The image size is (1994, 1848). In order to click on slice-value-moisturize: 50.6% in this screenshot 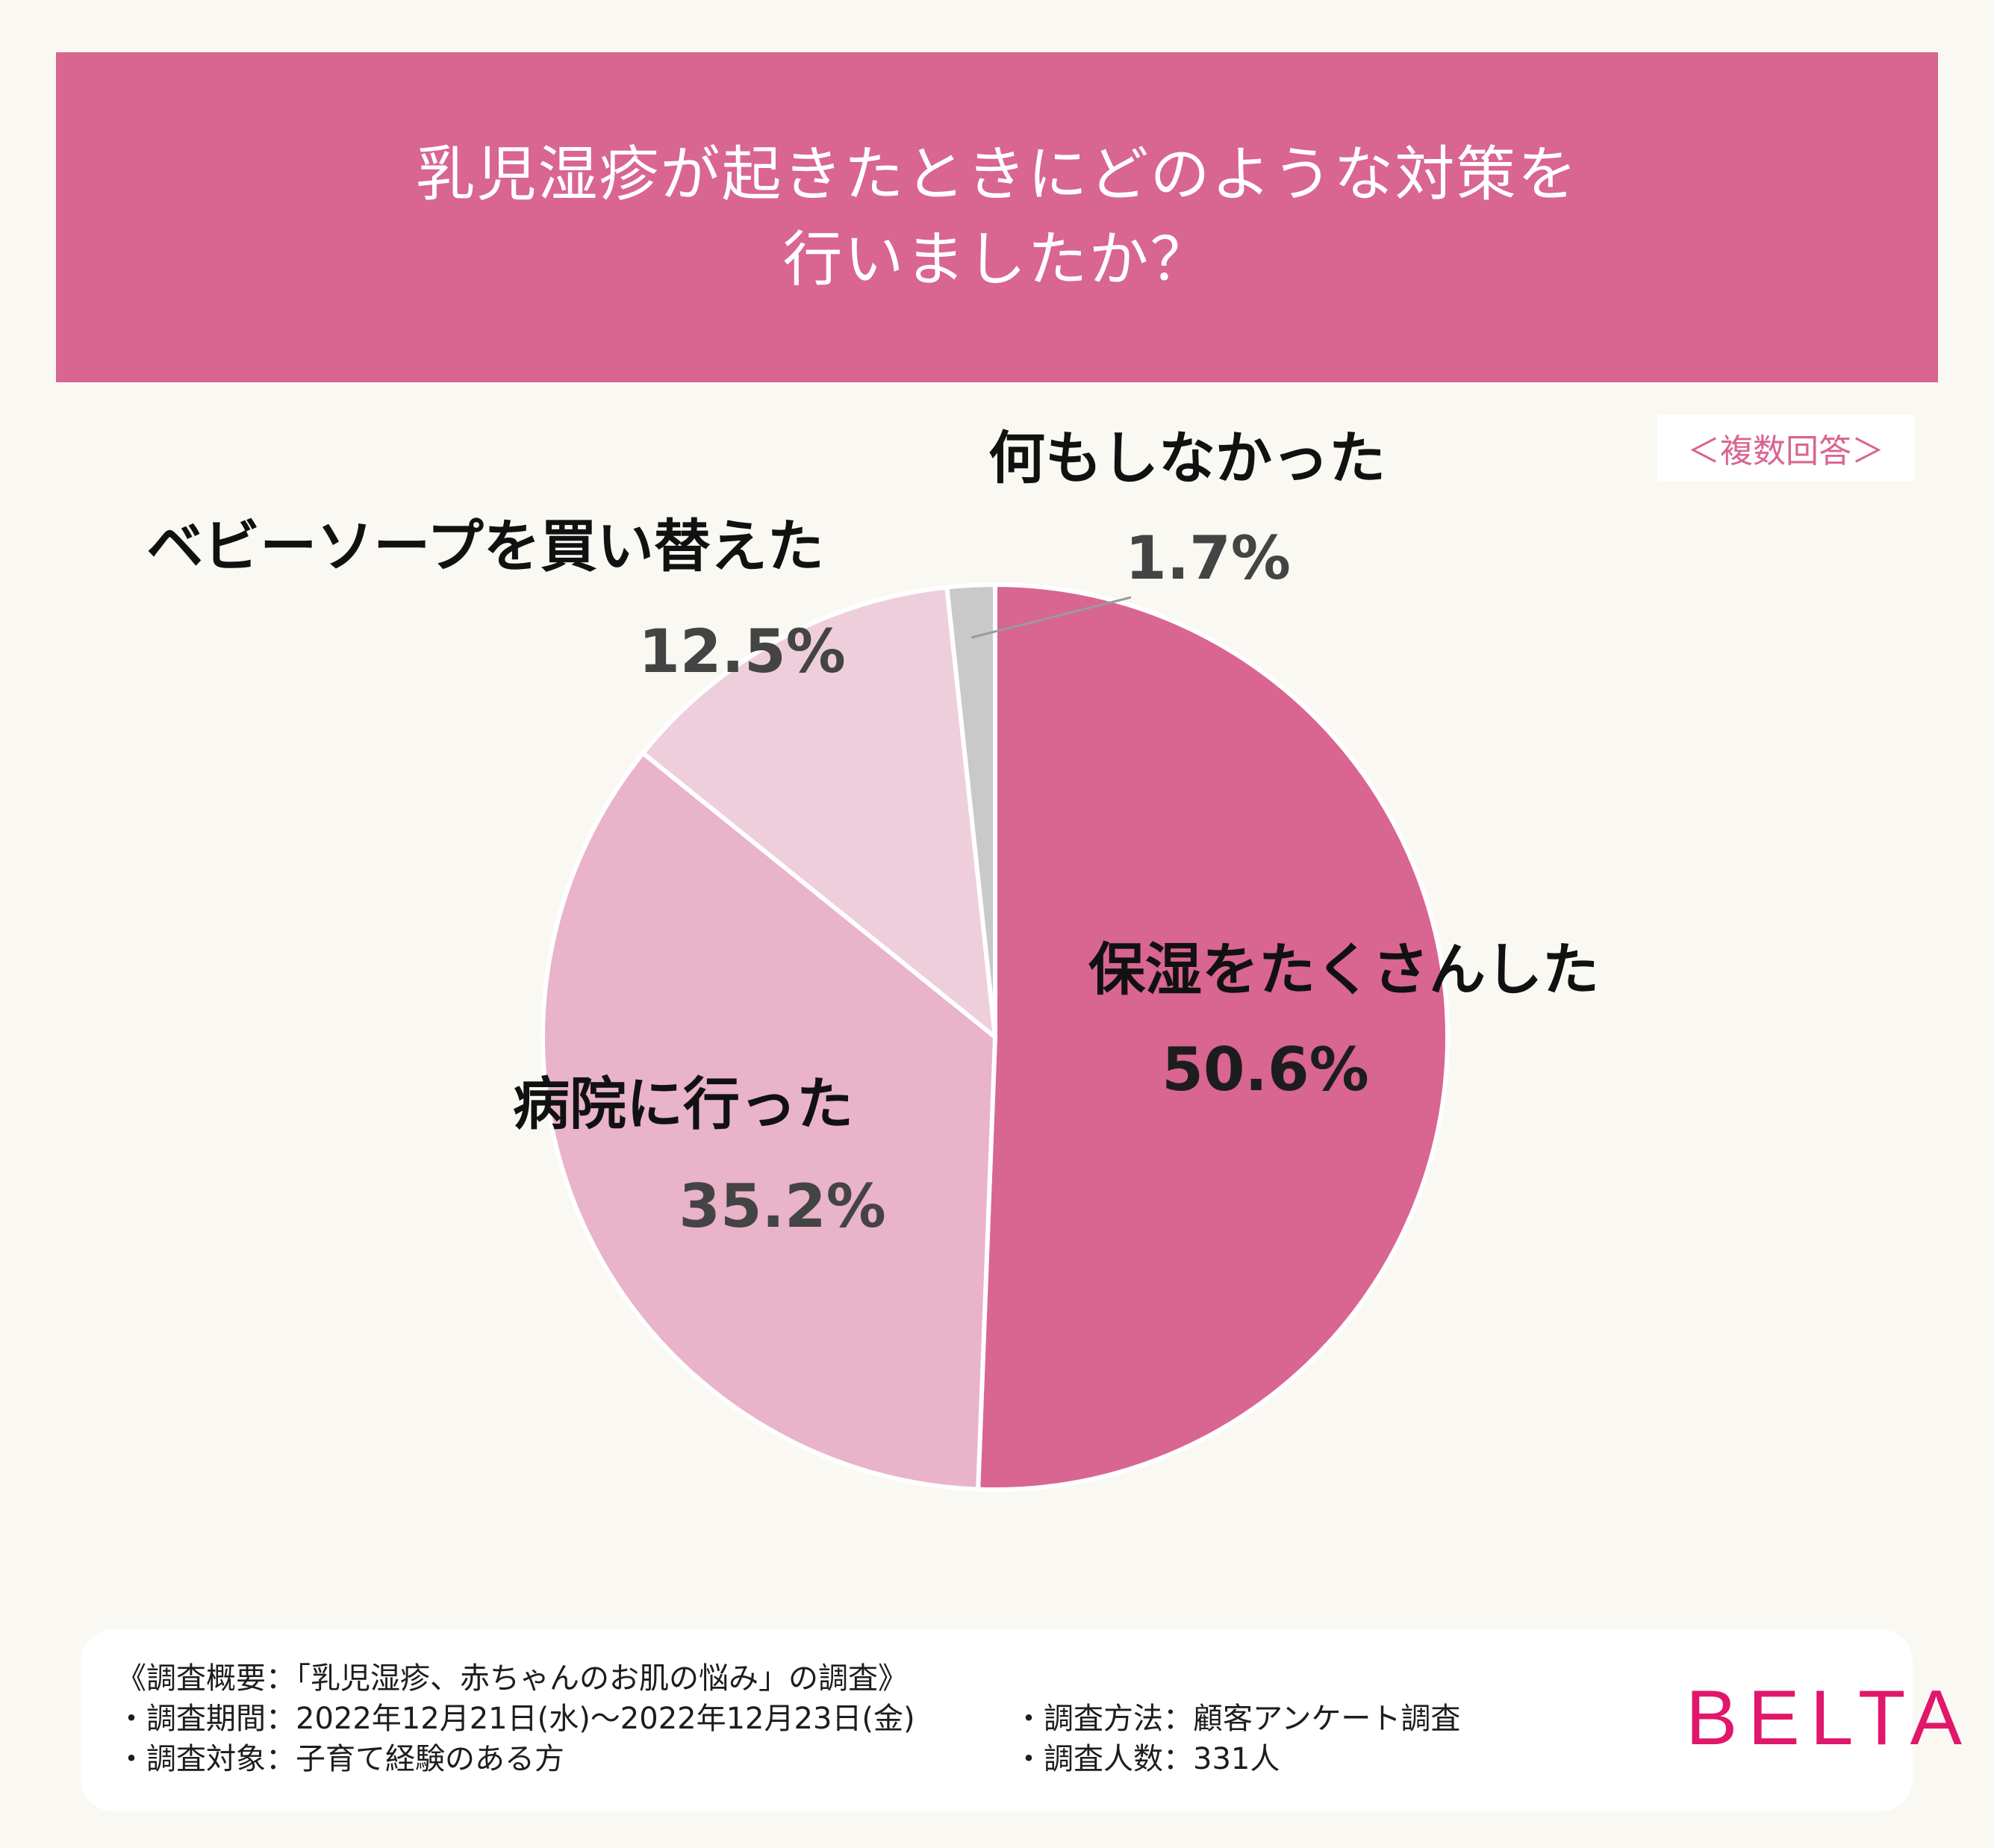, I will do `click(1265, 1069)`.